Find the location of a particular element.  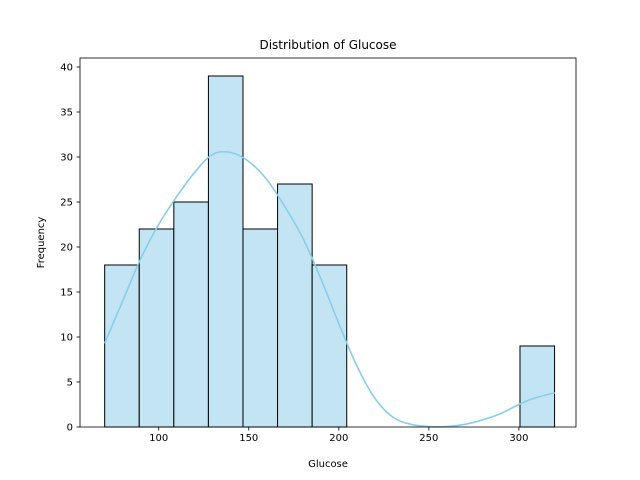

y-tick-label-0: 0 is located at coordinates (70, 428).